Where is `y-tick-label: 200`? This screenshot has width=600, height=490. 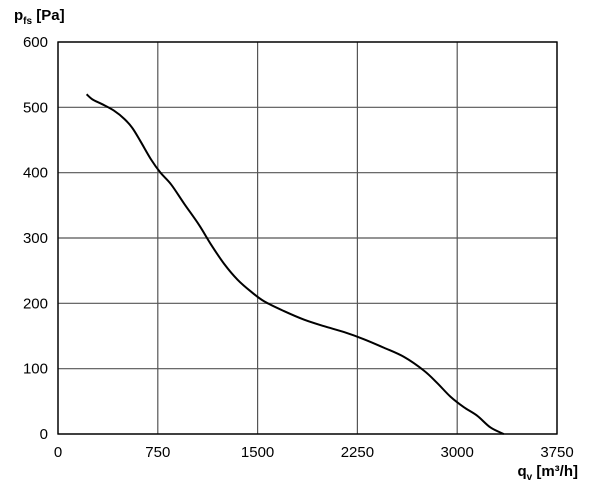 y-tick-label: 200 is located at coordinates (35, 303).